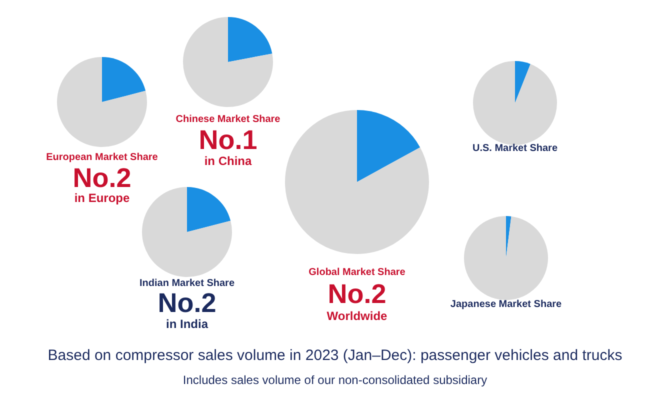  What do you see at coordinates (335, 355) in the screenshot?
I see `text: Based on compressor sales volume in 2023 (Jan–Dec): passenger vehicles and trucks` at bounding box center [335, 355].